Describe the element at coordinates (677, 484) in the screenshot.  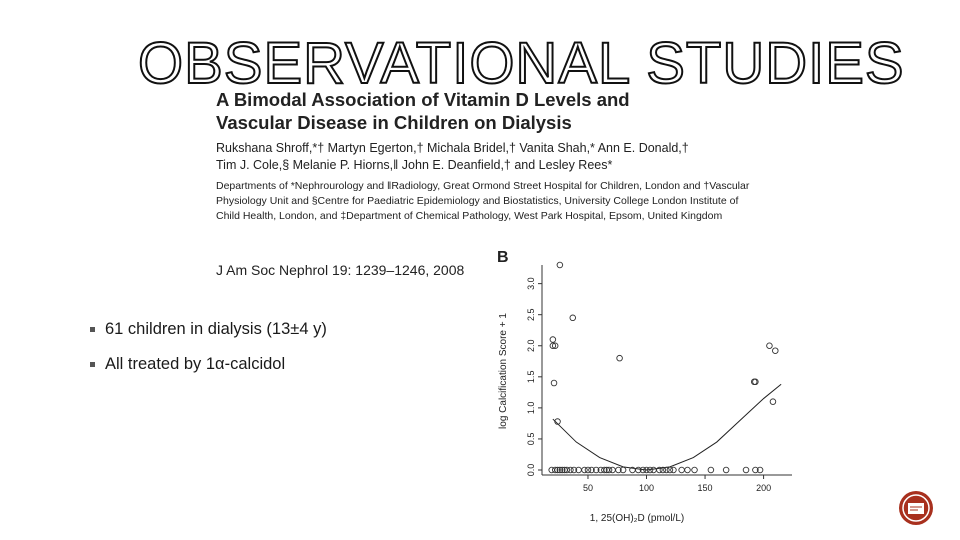
I see `x-ticks: 50 100 150 200` at that location.